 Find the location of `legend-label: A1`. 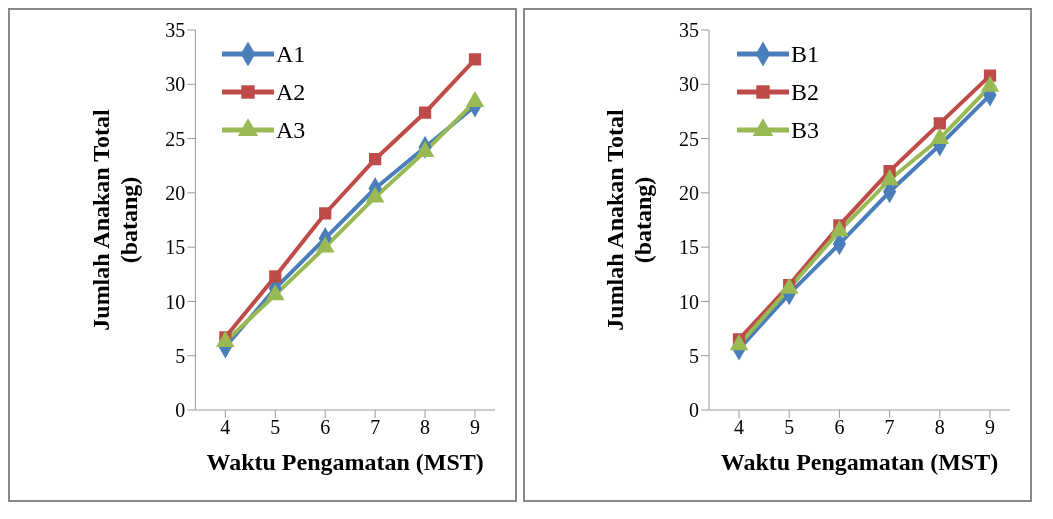

legend-label: A1 is located at coordinates (291, 54).